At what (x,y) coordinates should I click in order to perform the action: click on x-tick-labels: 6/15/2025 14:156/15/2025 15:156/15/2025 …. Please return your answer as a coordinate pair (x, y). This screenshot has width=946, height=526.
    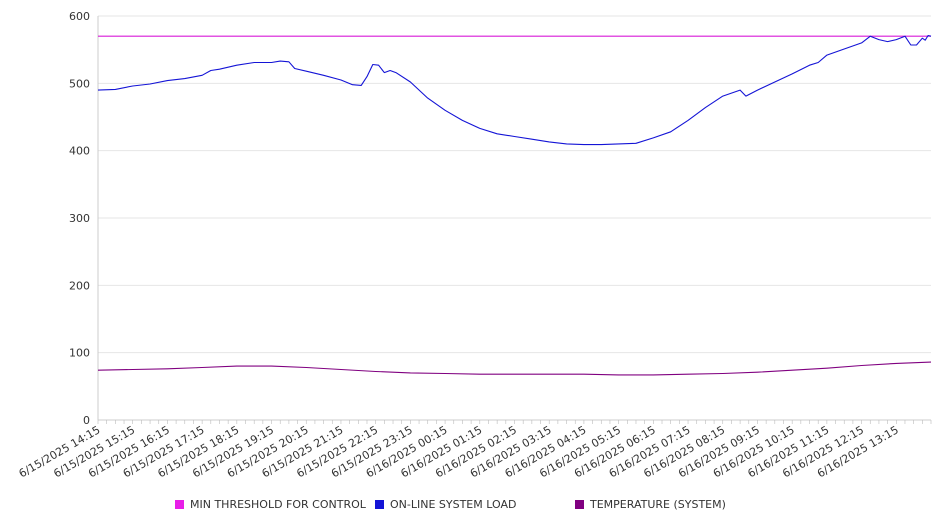
    Looking at the image, I should click on (459, 451).